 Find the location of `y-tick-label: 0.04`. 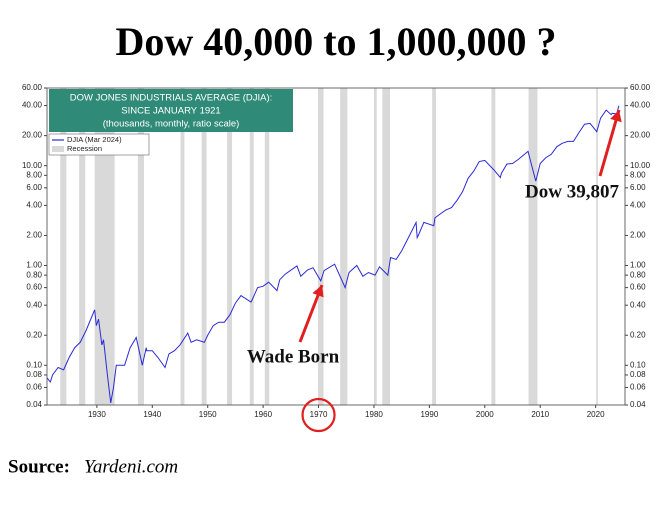

y-tick-label: 0.04 is located at coordinates (34, 404).